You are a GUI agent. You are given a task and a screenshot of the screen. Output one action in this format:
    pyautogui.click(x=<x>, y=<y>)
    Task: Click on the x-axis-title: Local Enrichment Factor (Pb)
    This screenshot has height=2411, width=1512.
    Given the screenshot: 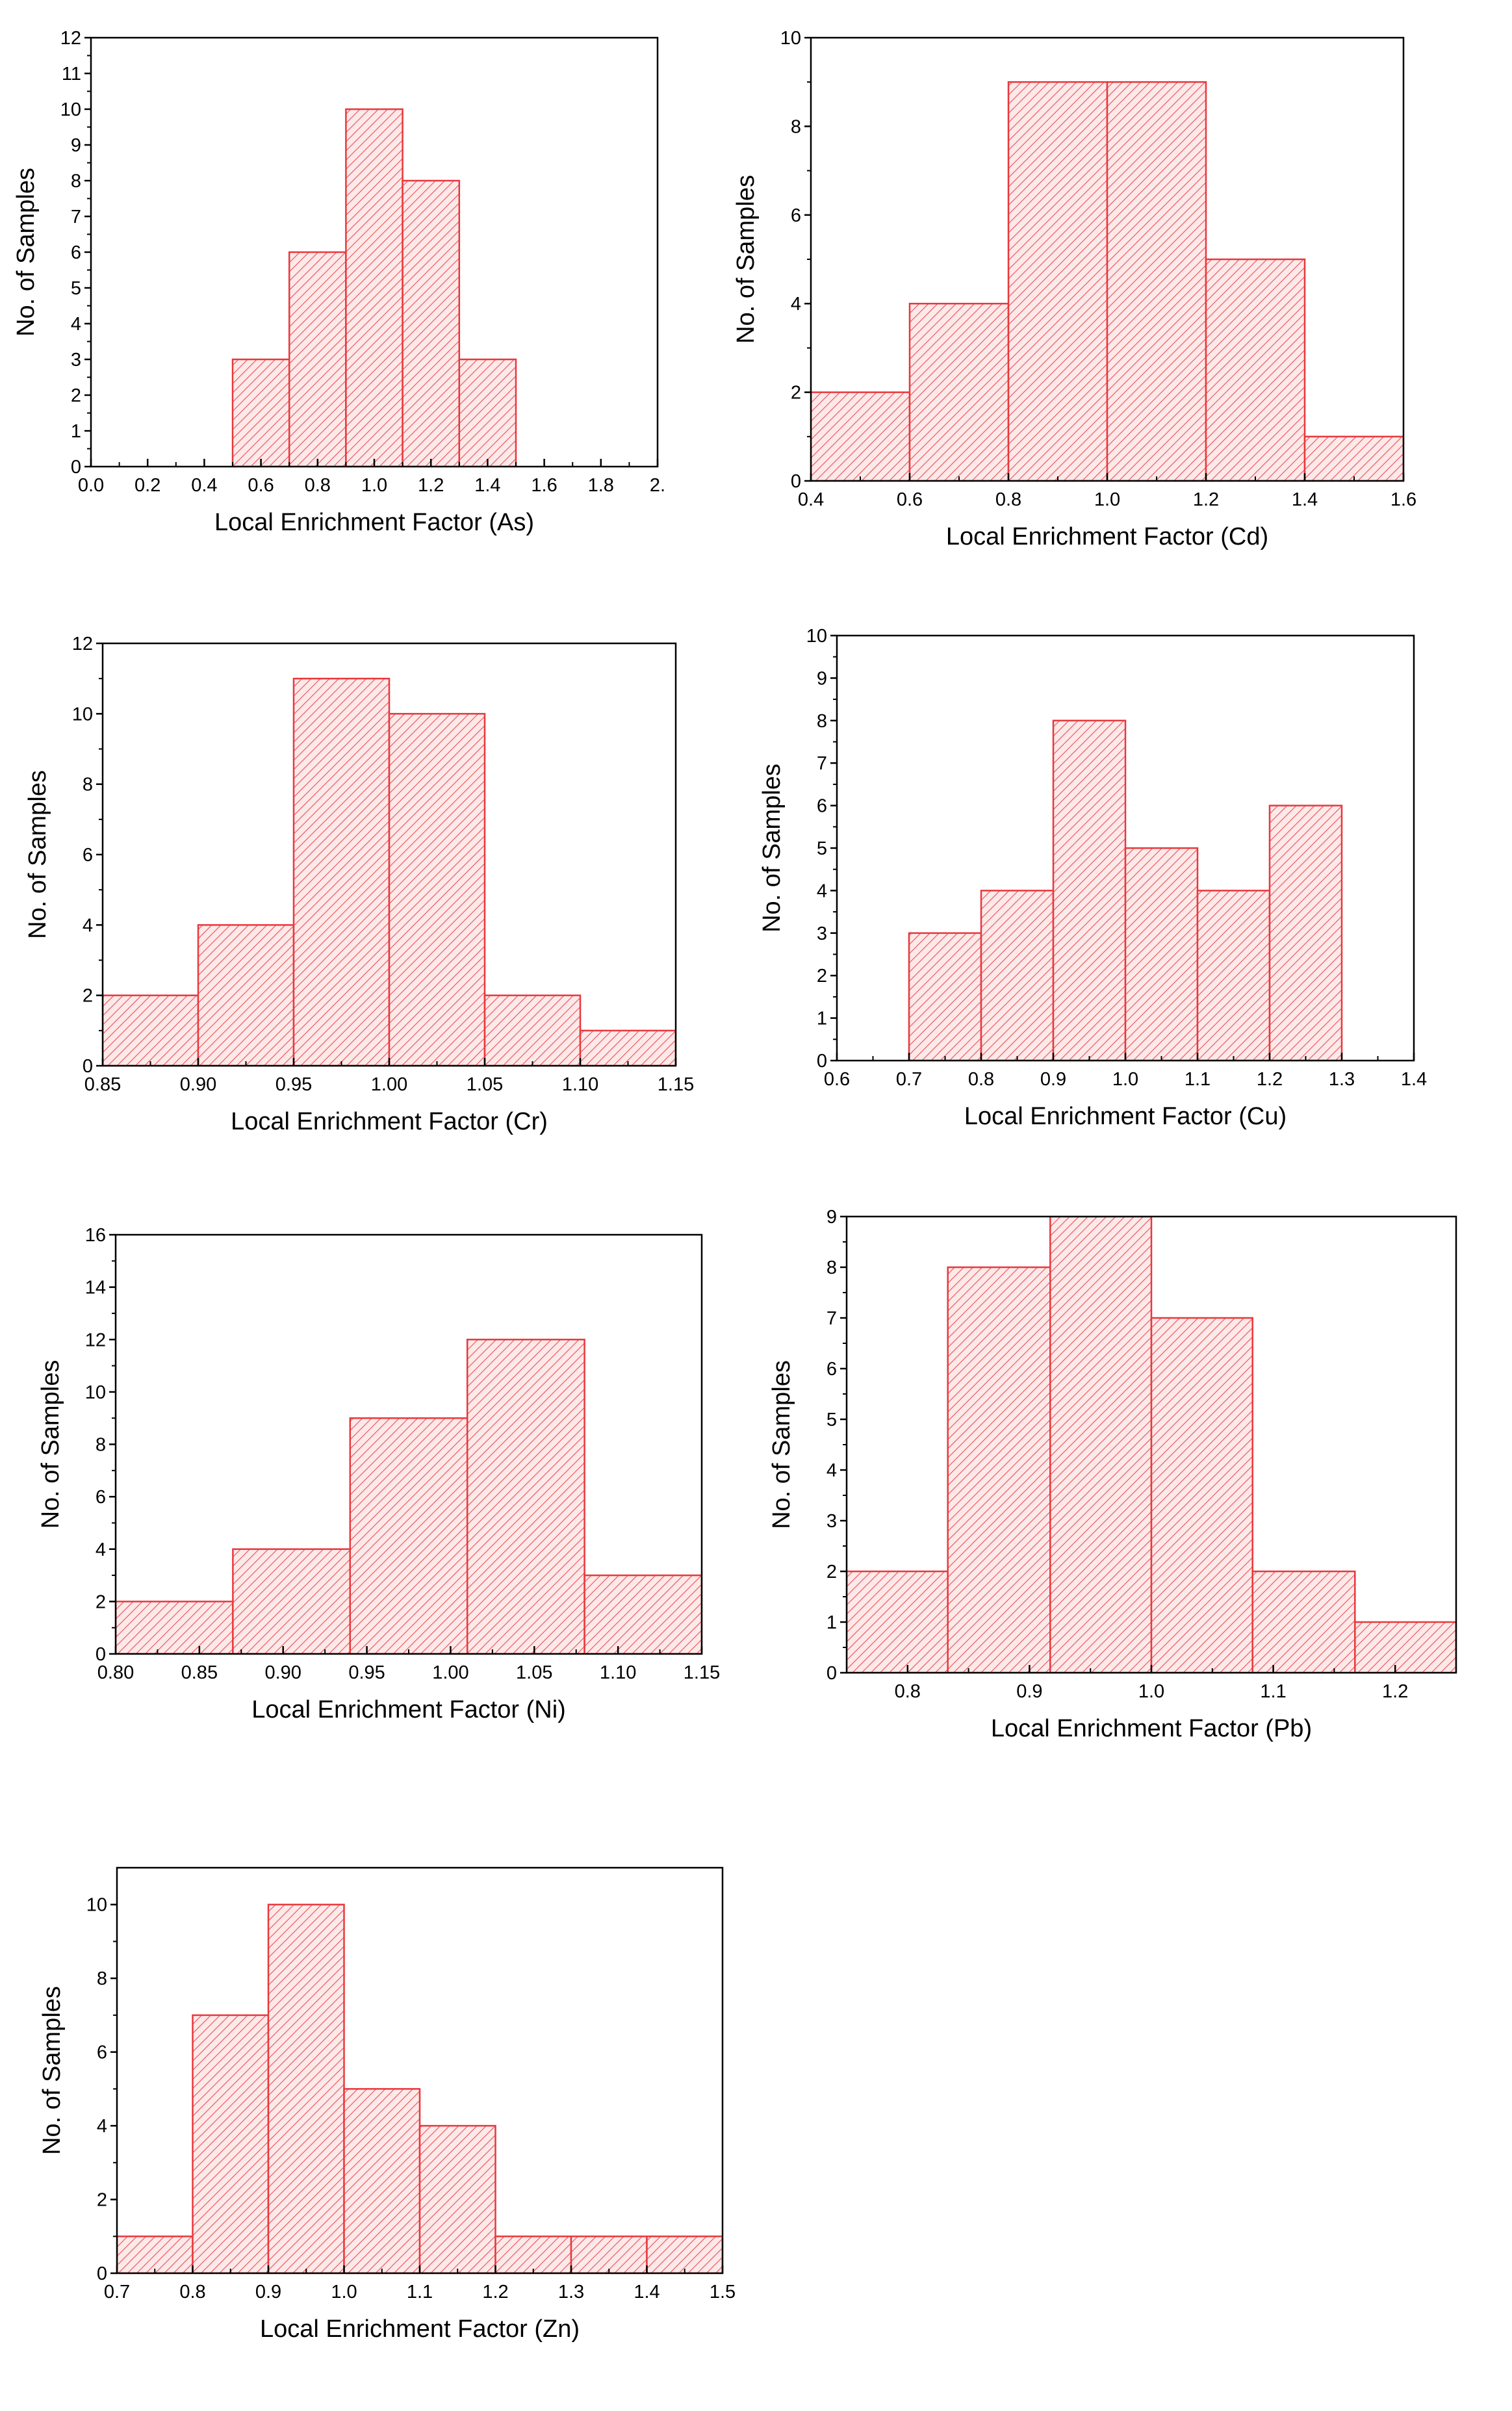 What is the action you would take?
    pyautogui.click(x=1151, y=1728)
    